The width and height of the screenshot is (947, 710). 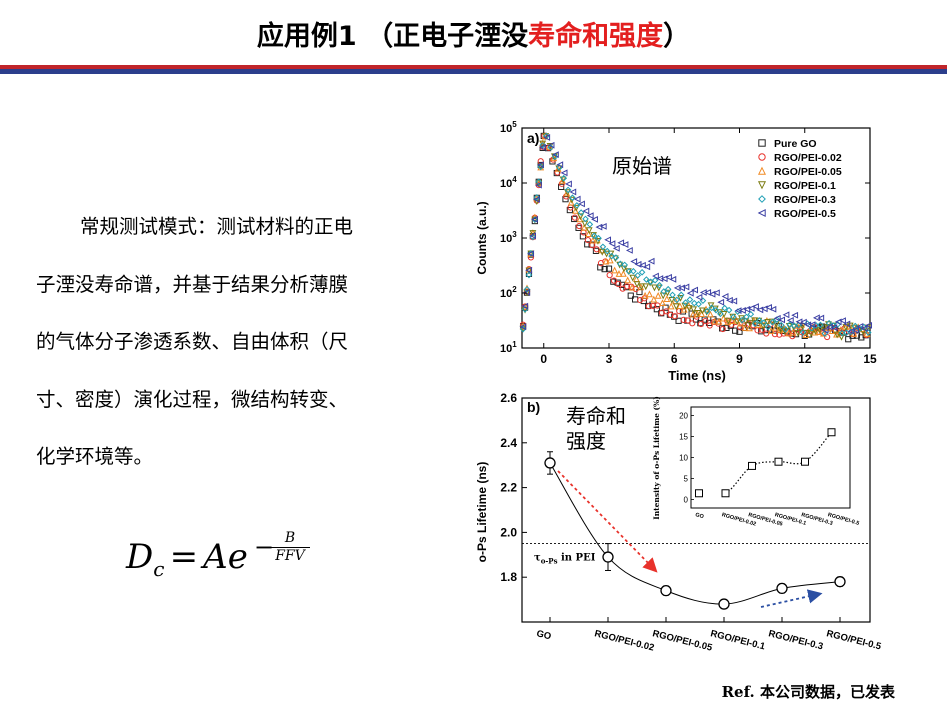 I want to click on y-tick-label: 1.8, so click(x=508, y=577).